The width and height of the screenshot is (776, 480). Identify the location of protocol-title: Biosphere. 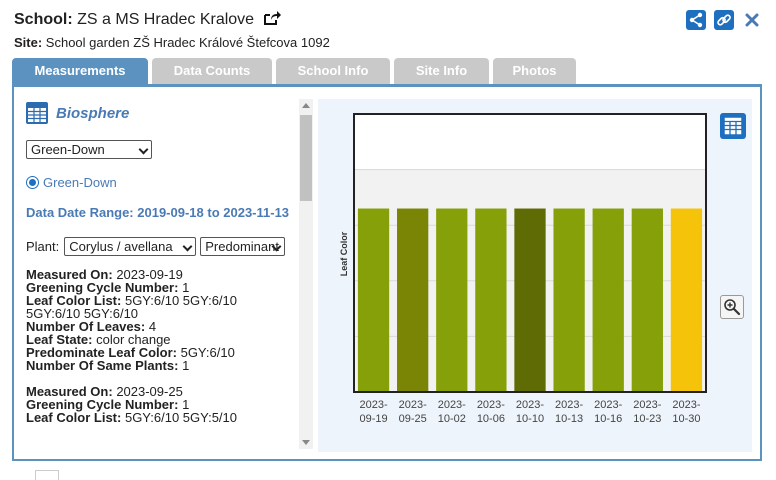
(158, 113).